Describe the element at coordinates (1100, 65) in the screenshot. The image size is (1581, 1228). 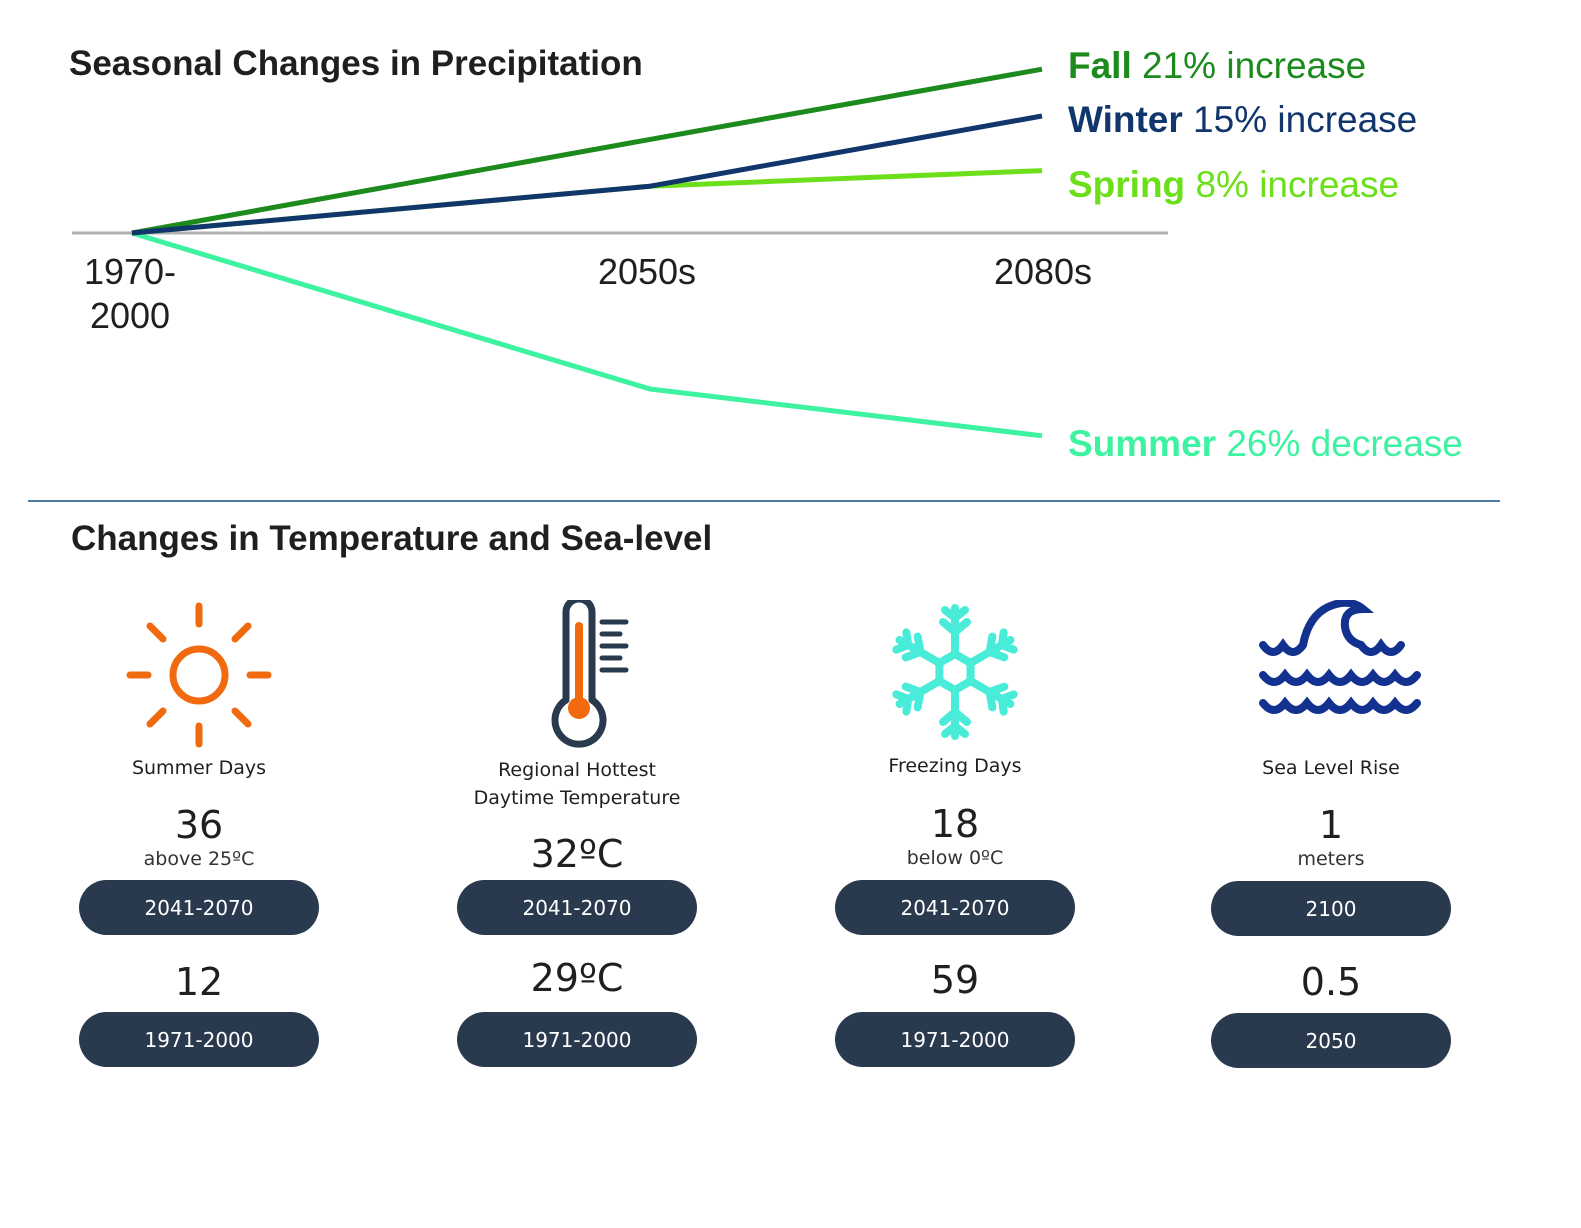
I see `series-label-name: Fall` at that location.